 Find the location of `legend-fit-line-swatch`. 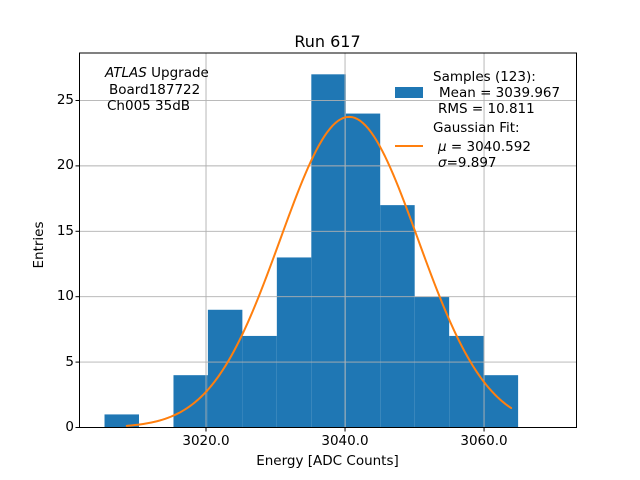

legend-fit-line-swatch is located at coordinates (409, 146).